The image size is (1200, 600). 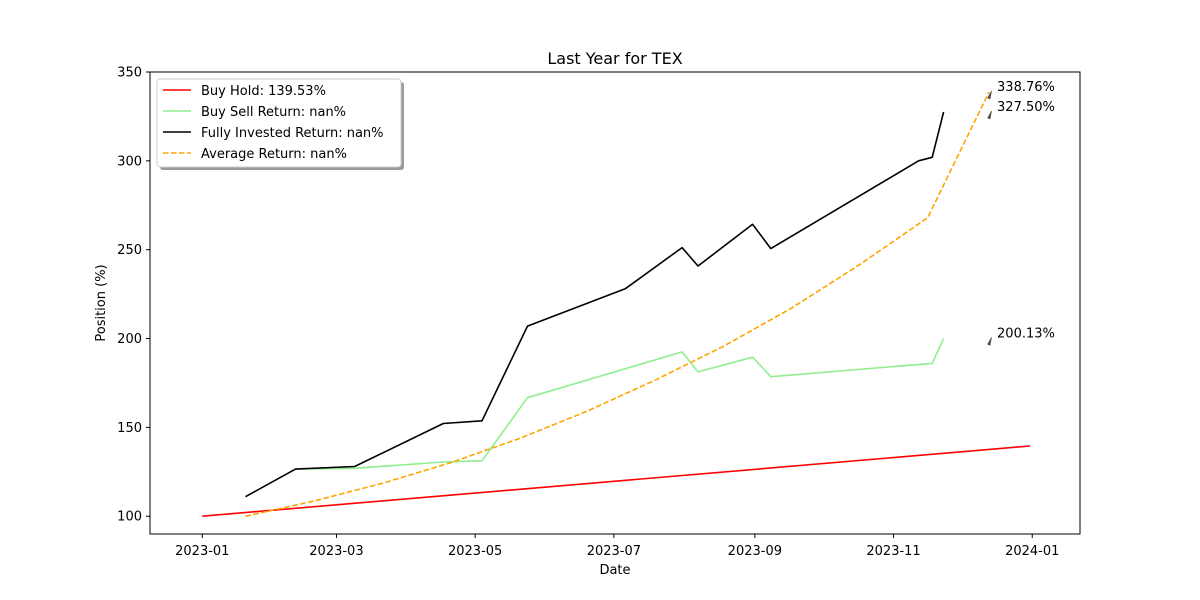 What do you see at coordinates (129, 339) in the screenshot?
I see `y-tick-label-2: 200` at bounding box center [129, 339].